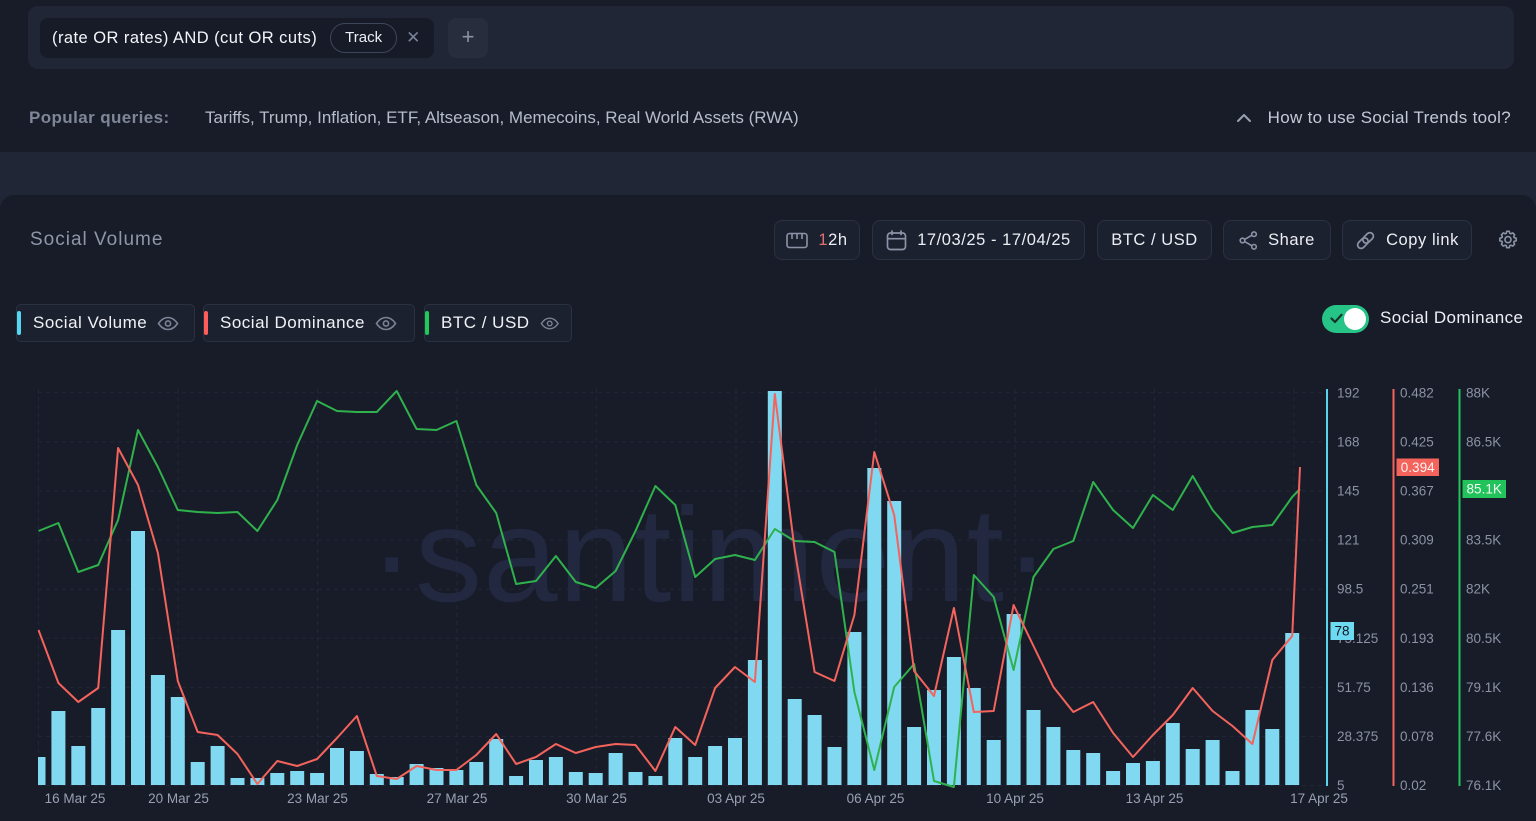  Describe the element at coordinates (1483, 785) in the screenshot. I see `svg-text: 76.1K` at that location.